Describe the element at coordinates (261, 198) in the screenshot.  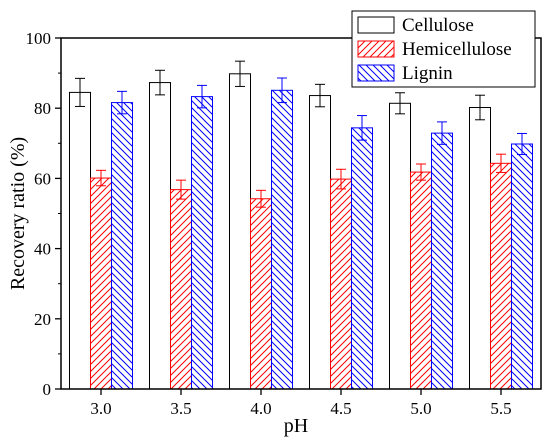
I see `error-bar-hemicellulose-4.0` at that location.